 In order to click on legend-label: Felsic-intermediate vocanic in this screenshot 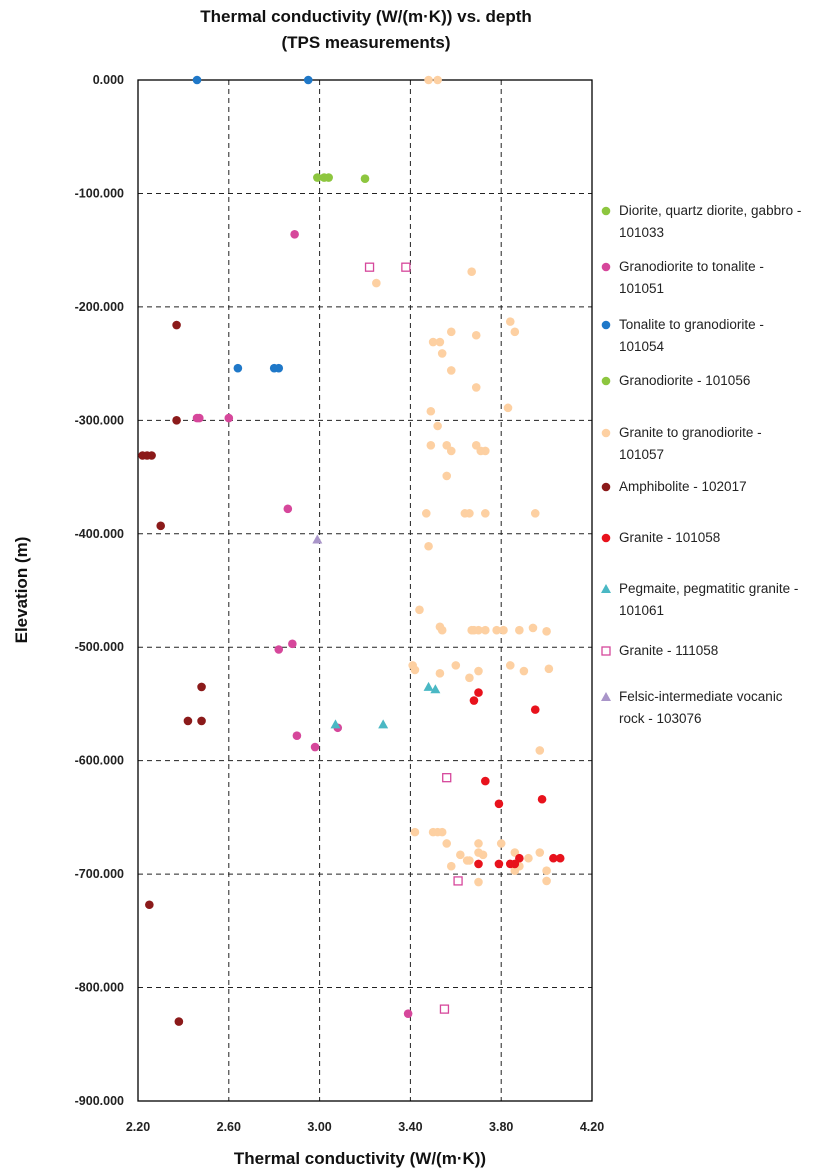, I will do `click(701, 696)`.